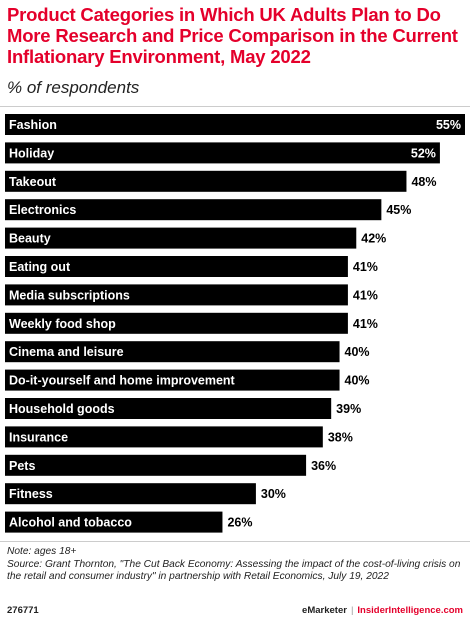  What do you see at coordinates (40, 267) in the screenshot?
I see `category-label: Eating out` at bounding box center [40, 267].